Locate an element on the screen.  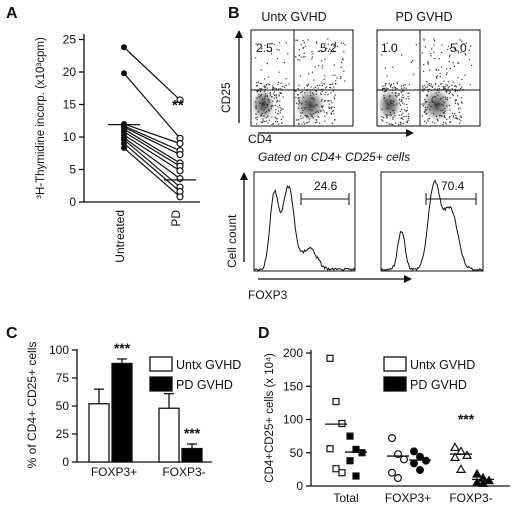
panel-b-title-untx: Untx GVHD is located at coordinates (293, 17).